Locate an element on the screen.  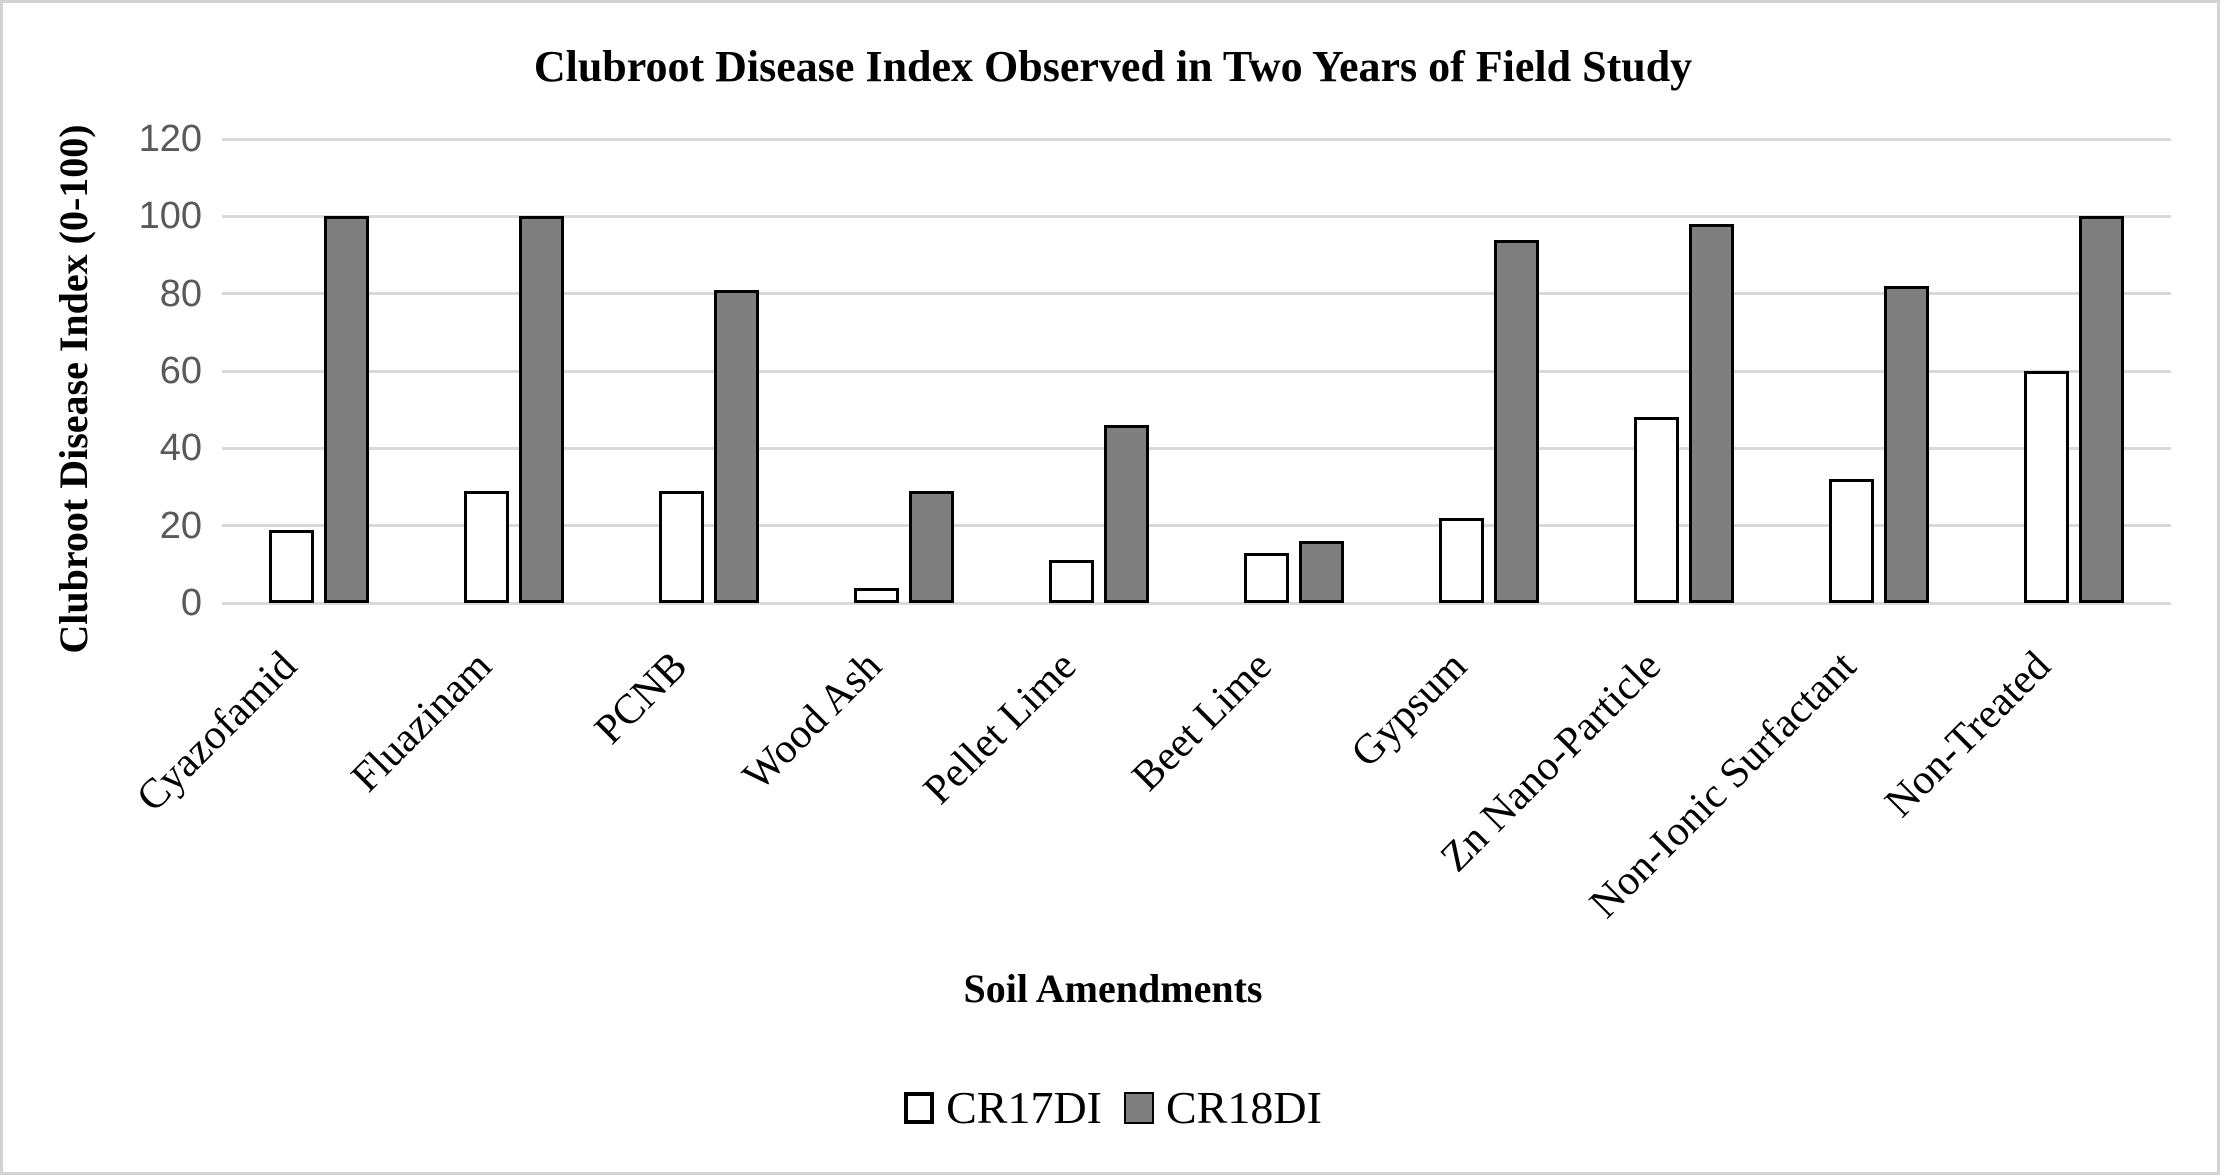
x-category-label: Gypsum is located at coordinates (1409, 710).